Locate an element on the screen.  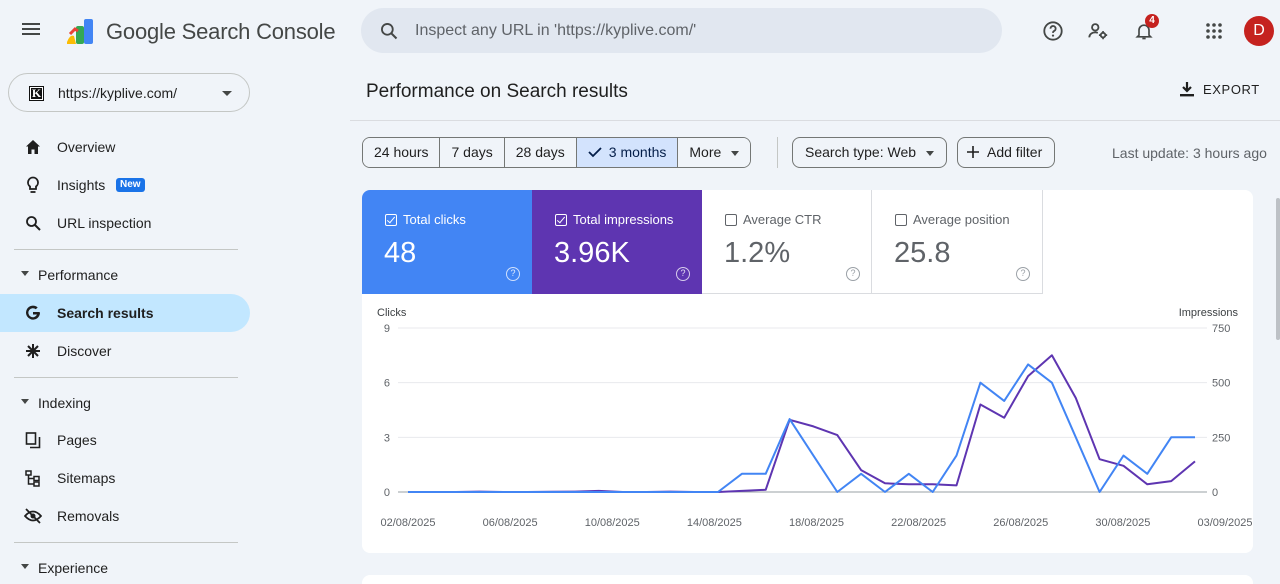
right-tick-label: 250 is located at coordinates (1221, 438).